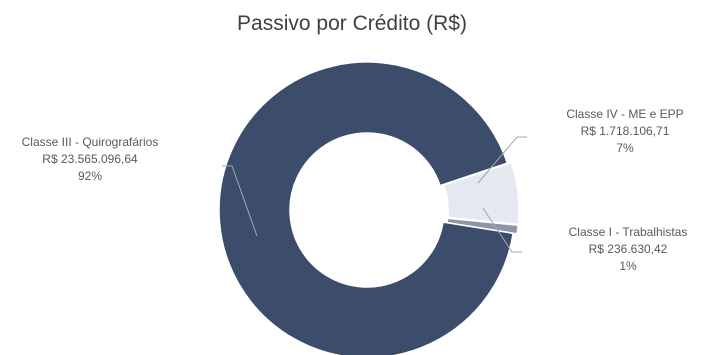 The image size is (704, 355). Describe the element at coordinates (625, 131) in the screenshot. I see `slice-label-amount: R$ 1.718.106,71` at that location.